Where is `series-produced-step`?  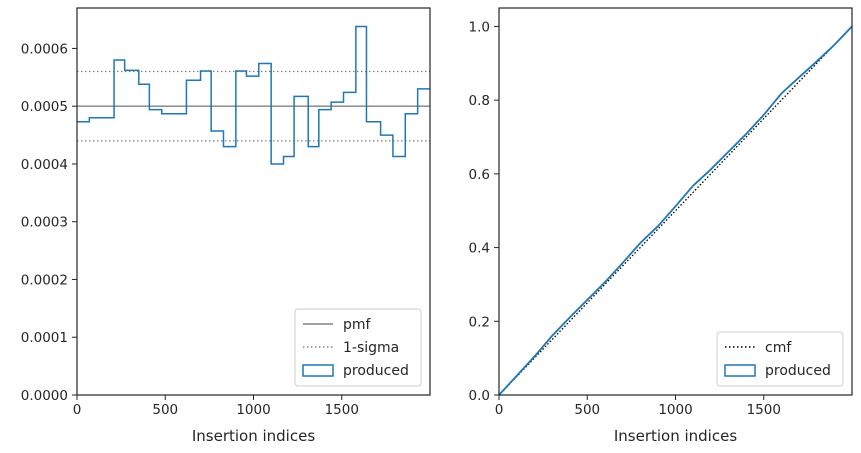
series-produced-step is located at coordinates (253, 95).